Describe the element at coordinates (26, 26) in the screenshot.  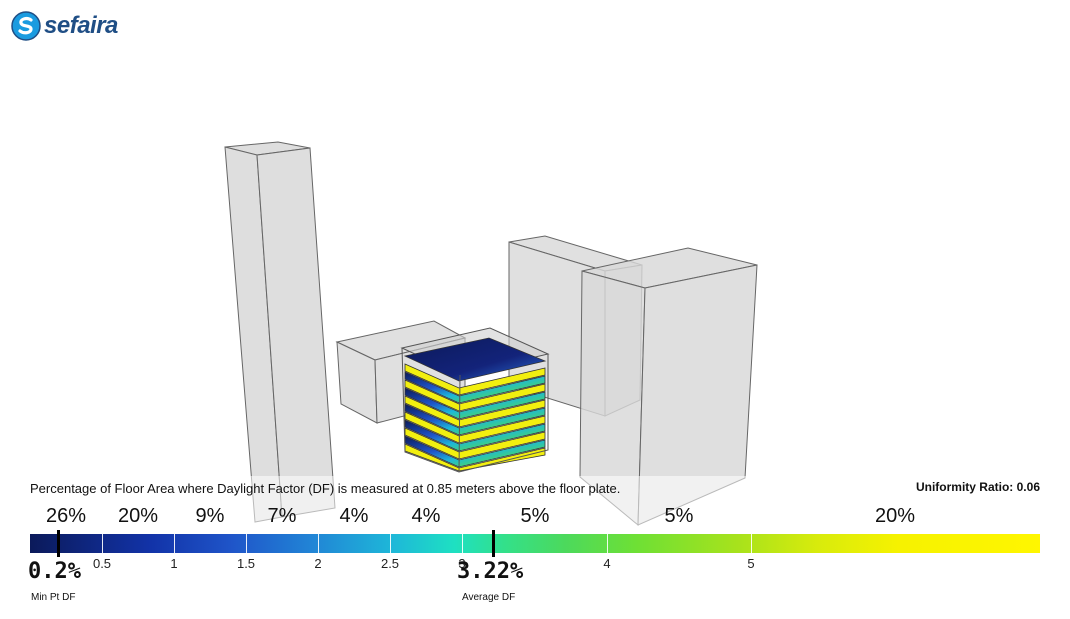
I see `sefaira-s-logo-icon` at that location.